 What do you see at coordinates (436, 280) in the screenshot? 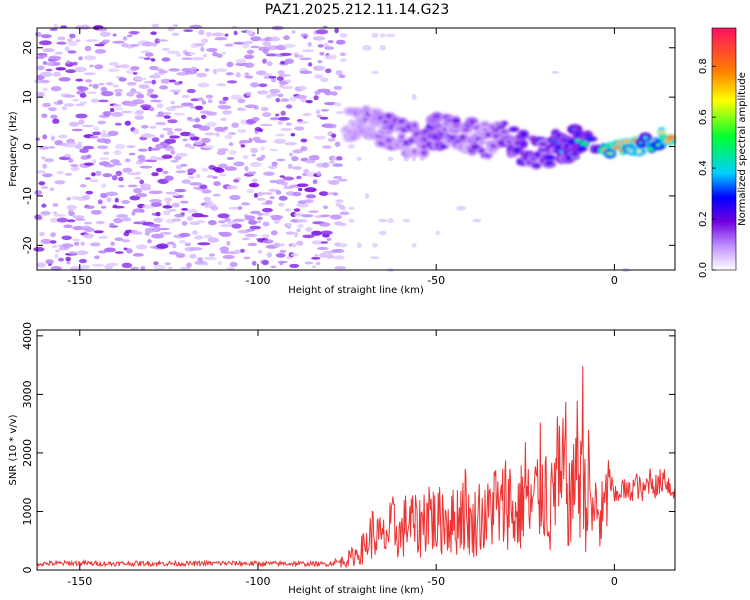
I see `x-tick-label: -50` at bounding box center [436, 280].